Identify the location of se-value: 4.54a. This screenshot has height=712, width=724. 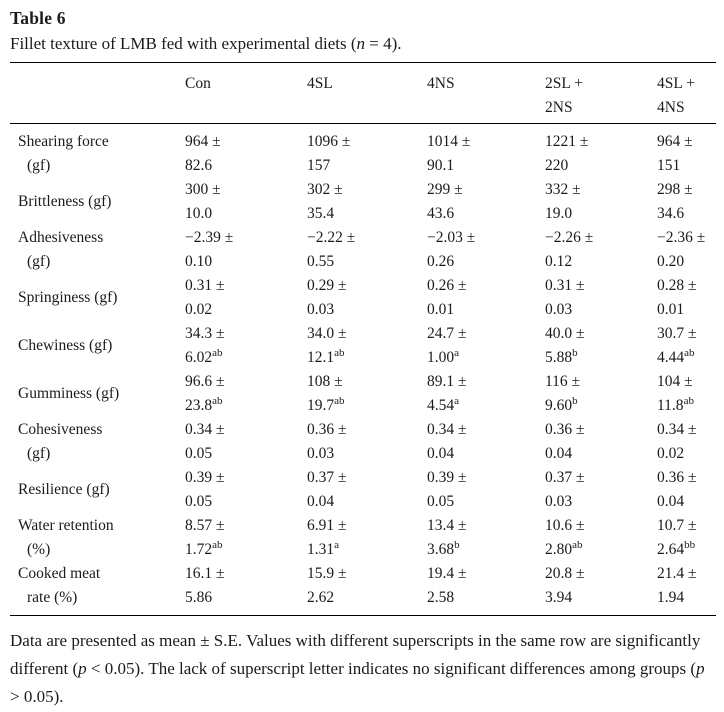
(443, 405).